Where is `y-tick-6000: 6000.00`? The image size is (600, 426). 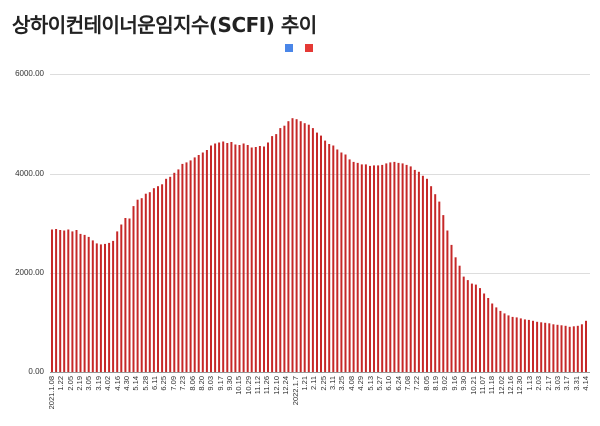
y-tick-6000: 6000.00 is located at coordinates (29, 73).